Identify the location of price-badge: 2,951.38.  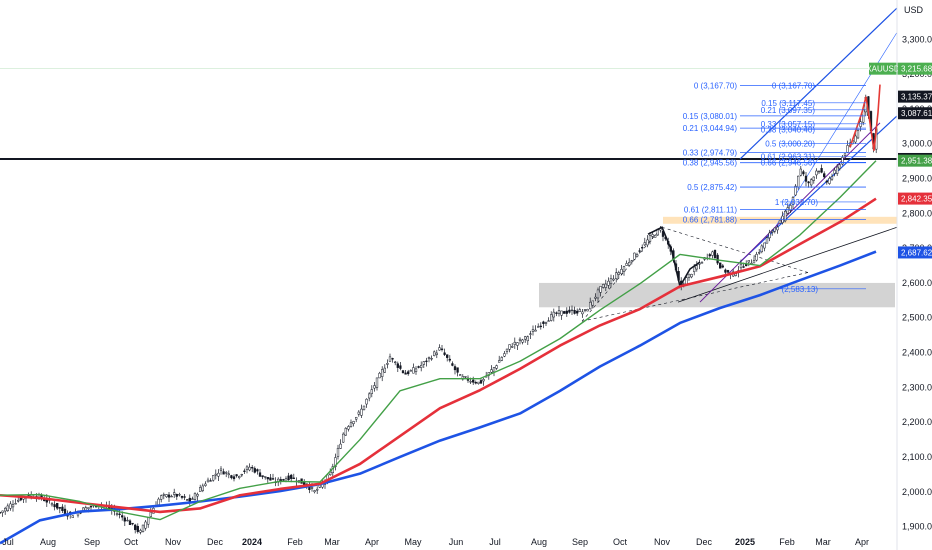
(915, 160).